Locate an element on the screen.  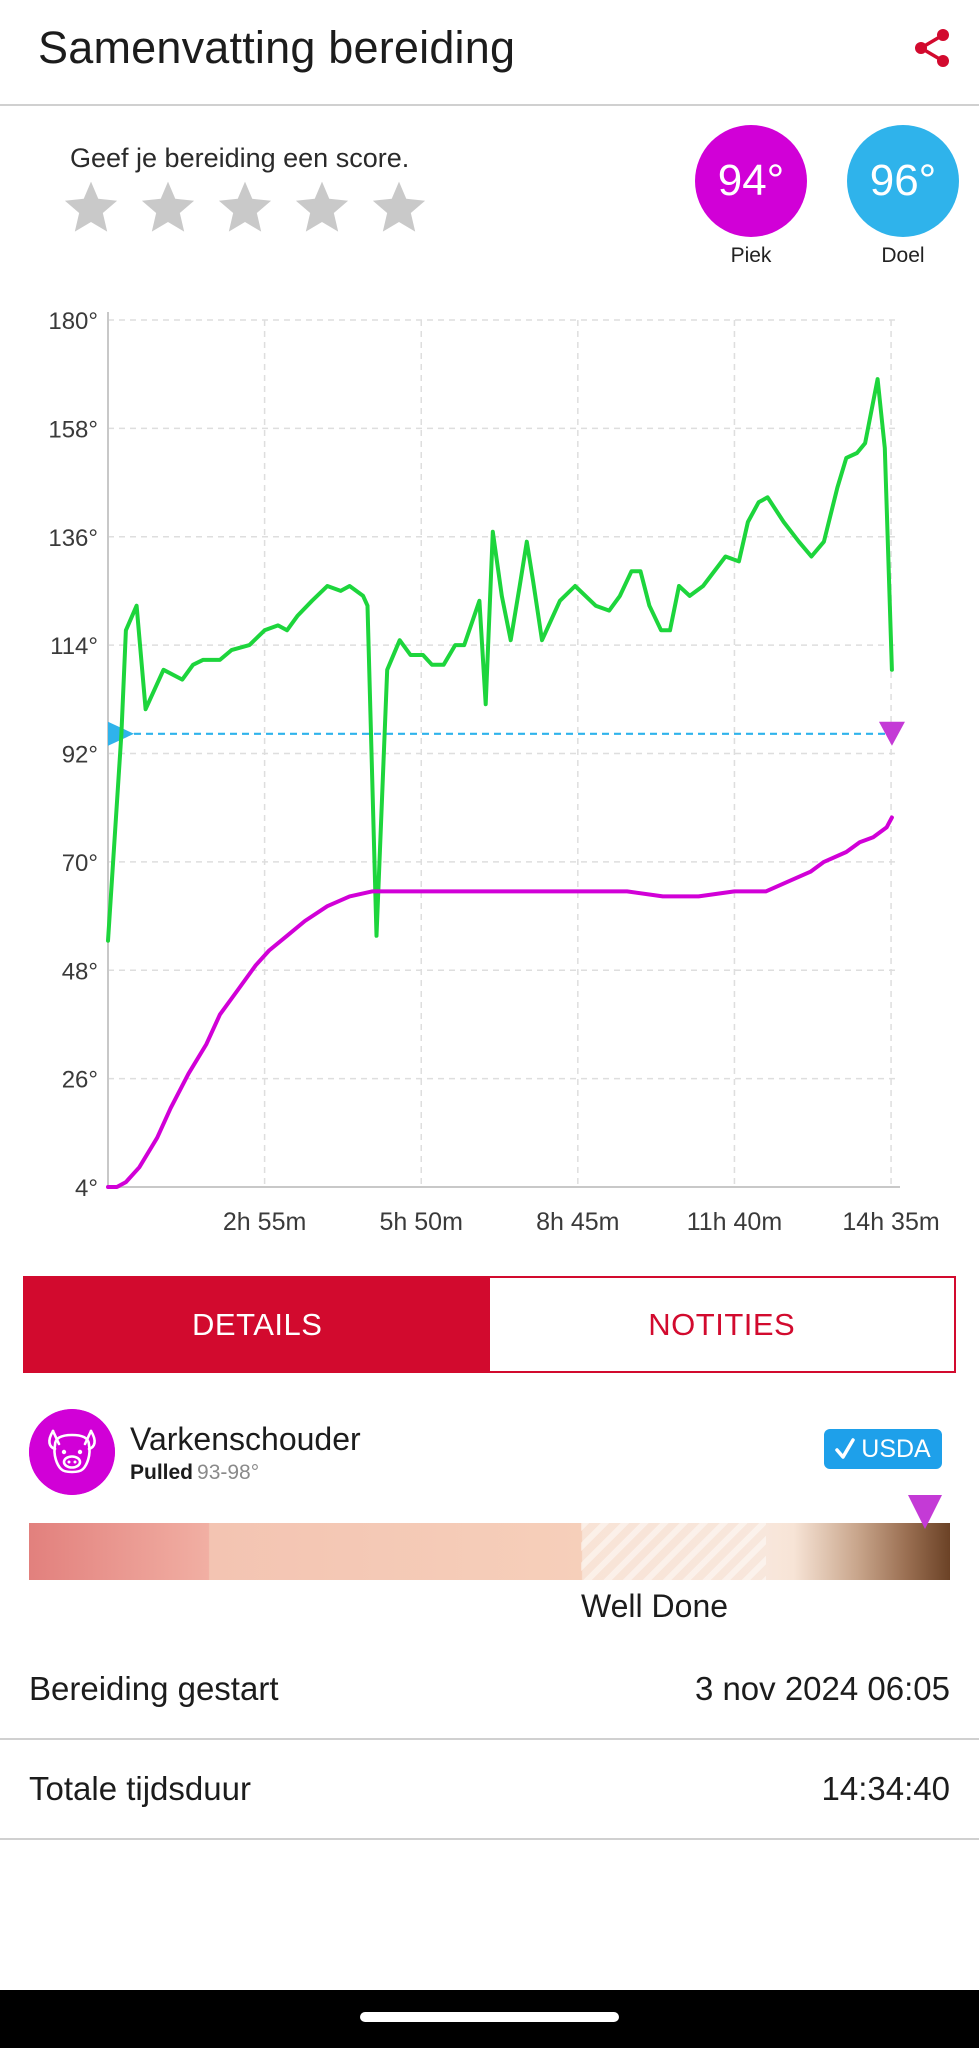
tab-bar: DETAILS NOTITIES is located at coordinates (489, 1324).